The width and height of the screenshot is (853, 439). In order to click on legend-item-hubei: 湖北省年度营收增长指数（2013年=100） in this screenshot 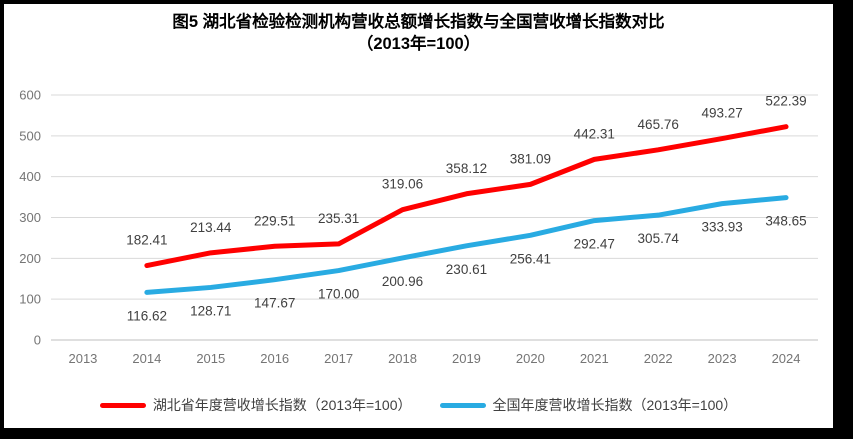, I will do `click(255, 405)`.